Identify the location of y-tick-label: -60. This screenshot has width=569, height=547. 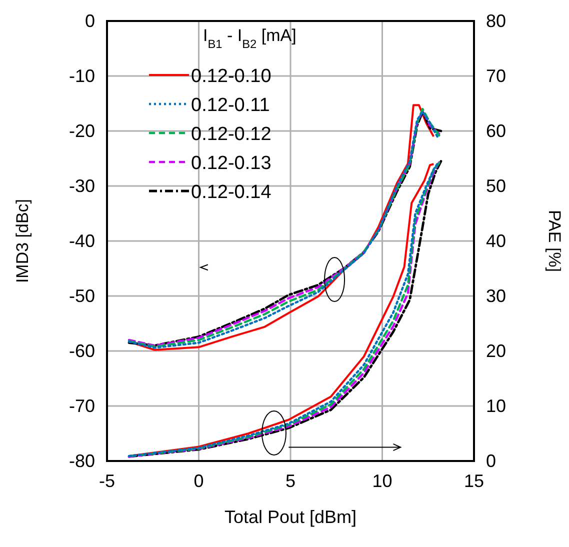
(81, 351).